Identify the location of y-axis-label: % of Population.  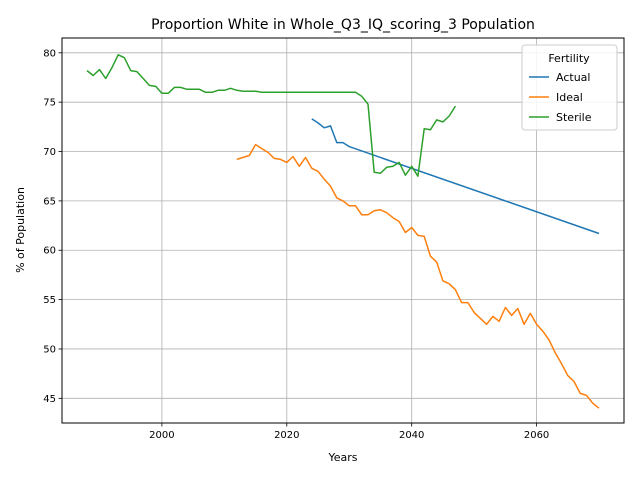
(20, 230).